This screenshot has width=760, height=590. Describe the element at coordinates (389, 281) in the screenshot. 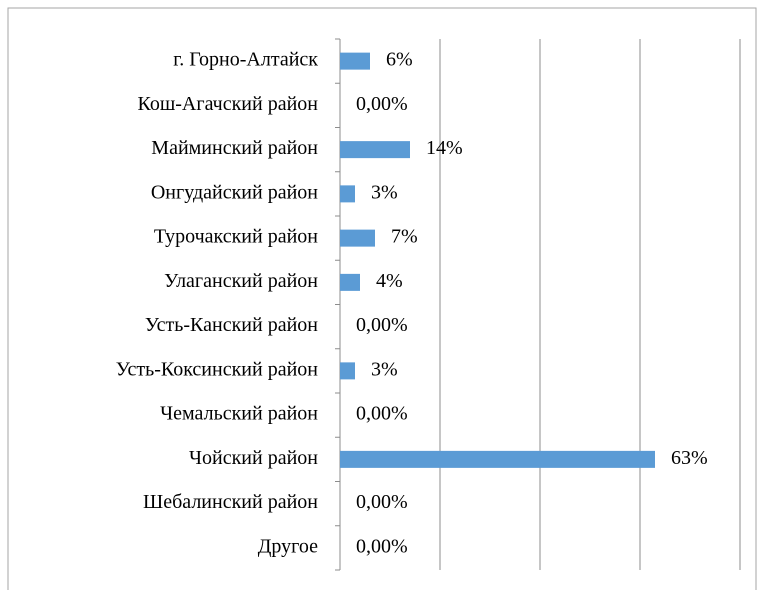

I see `data-label: 4%` at that location.